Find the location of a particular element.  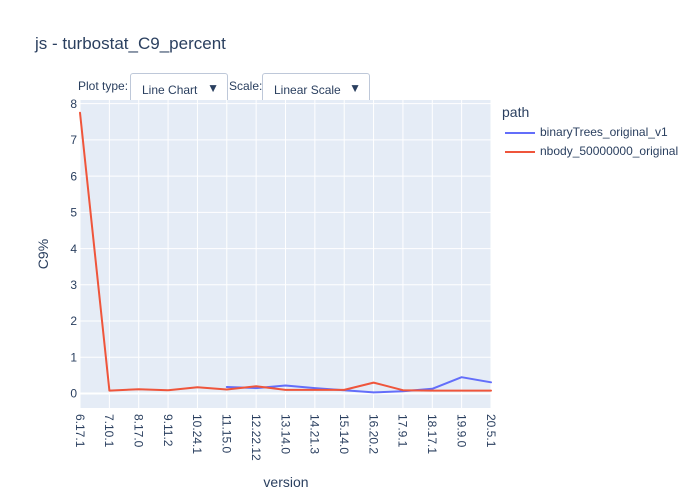

legend-item-nbody: nbody_50000000_original is located at coordinates (597, 152).